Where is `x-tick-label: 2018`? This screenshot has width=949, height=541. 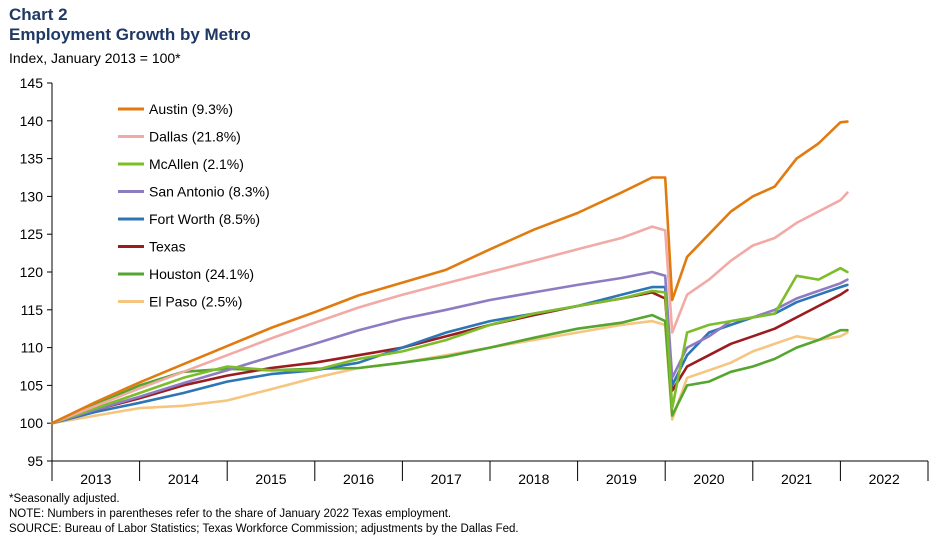
x-tick-label: 2018 is located at coordinates (533, 479).